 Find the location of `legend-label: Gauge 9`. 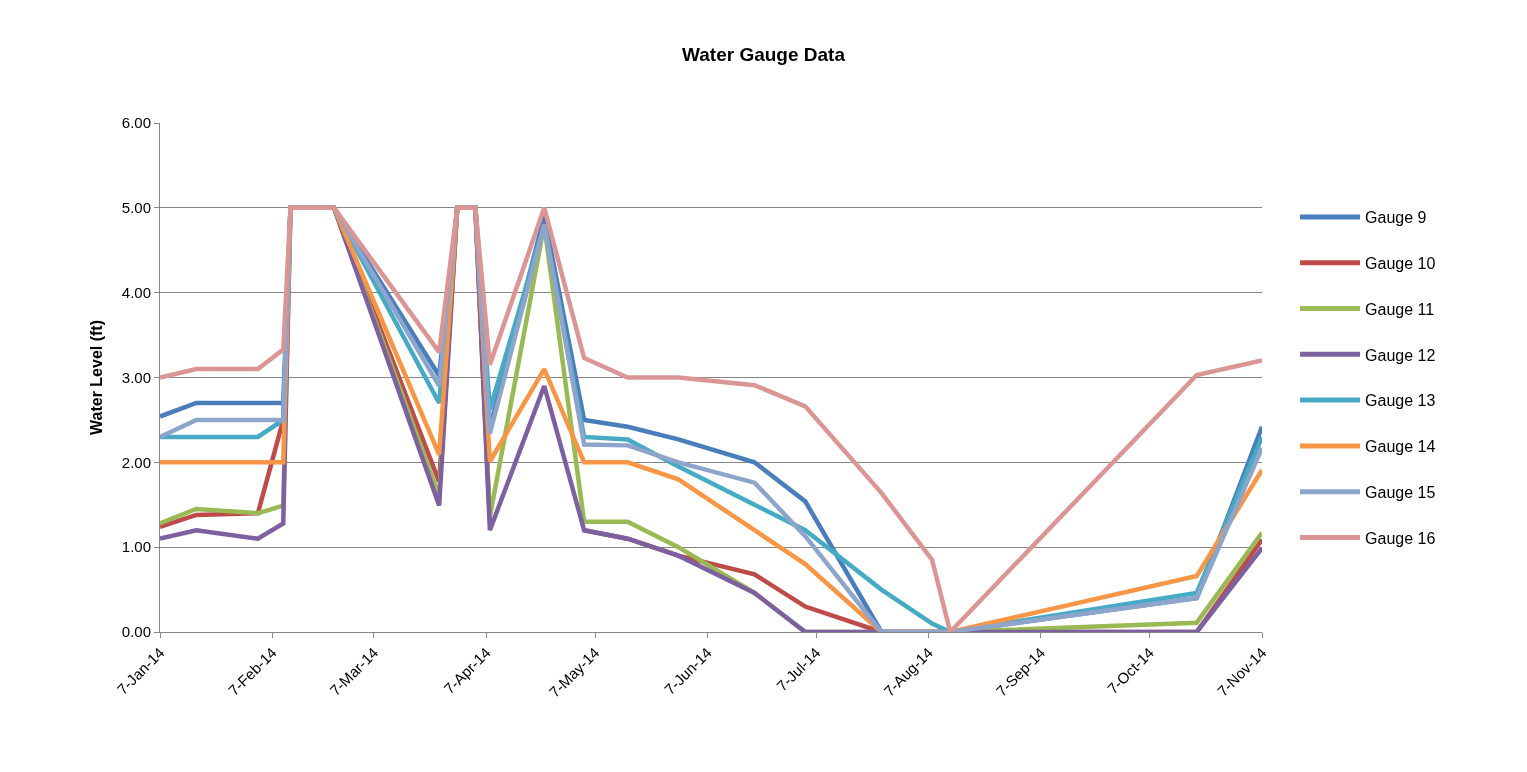

legend-label: Gauge 9 is located at coordinates (1396, 218).